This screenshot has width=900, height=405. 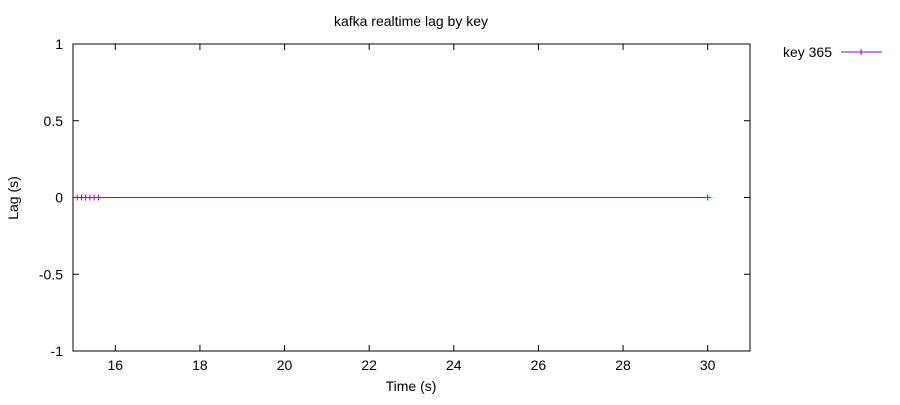 I want to click on y-axis-label: Lag (s), so click(x=13, y=198).